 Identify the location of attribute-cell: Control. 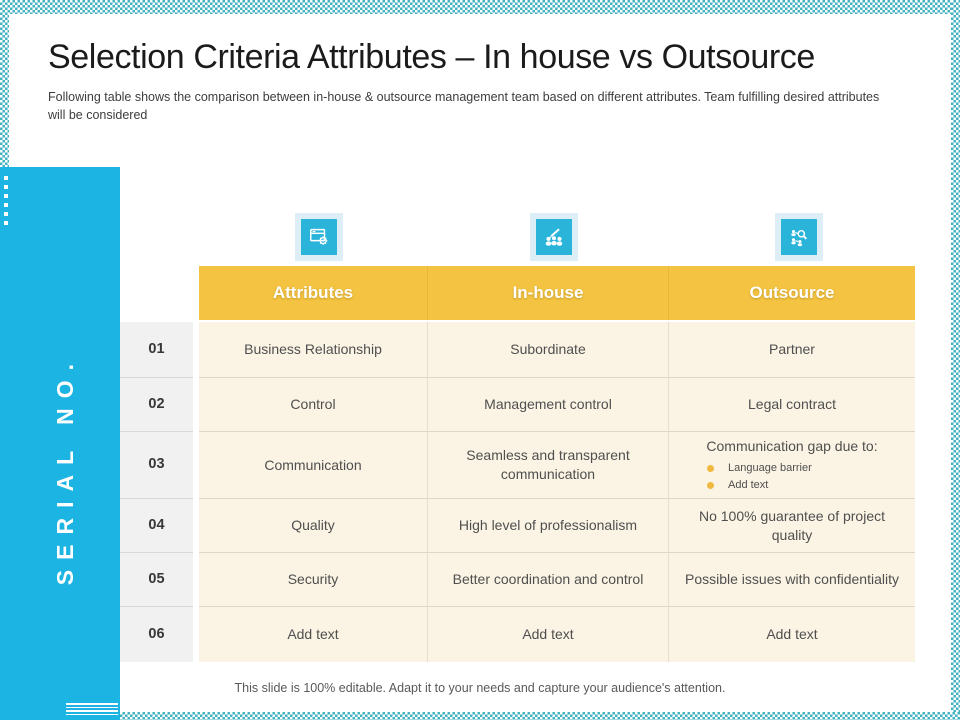
(313, 405).